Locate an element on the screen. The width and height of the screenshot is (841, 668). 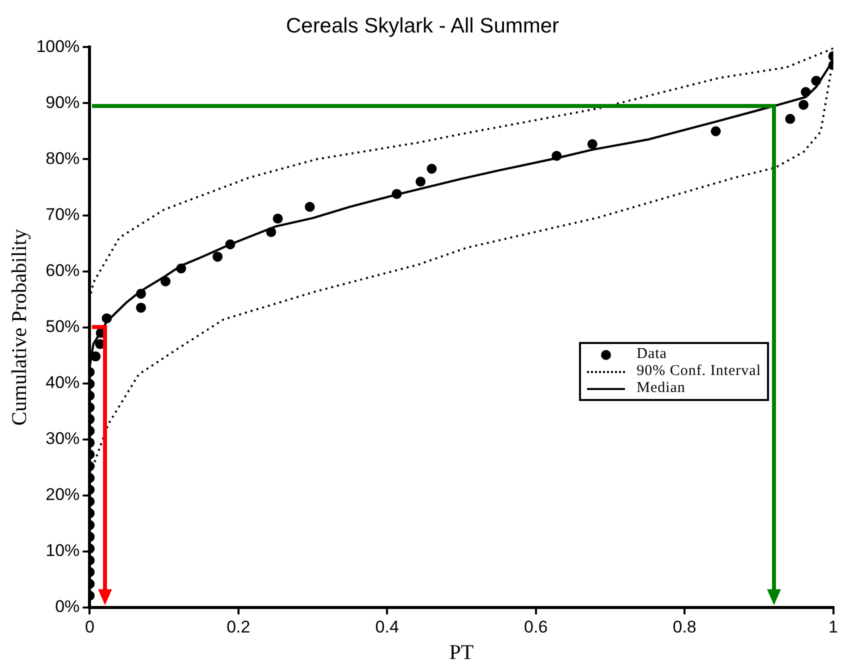
y-tick-label: 80% is located at coordinates (63, 158).